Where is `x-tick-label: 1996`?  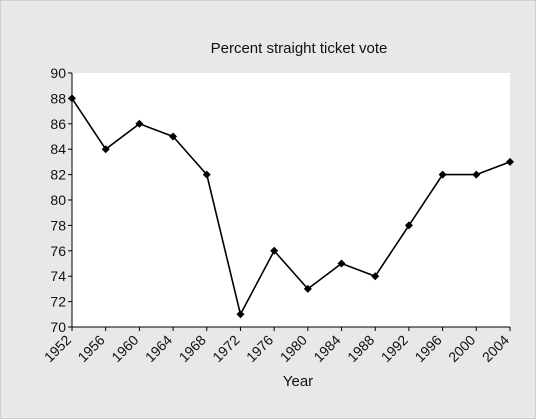 x-tick-label: 1996 is located at coordinates (427, 348).